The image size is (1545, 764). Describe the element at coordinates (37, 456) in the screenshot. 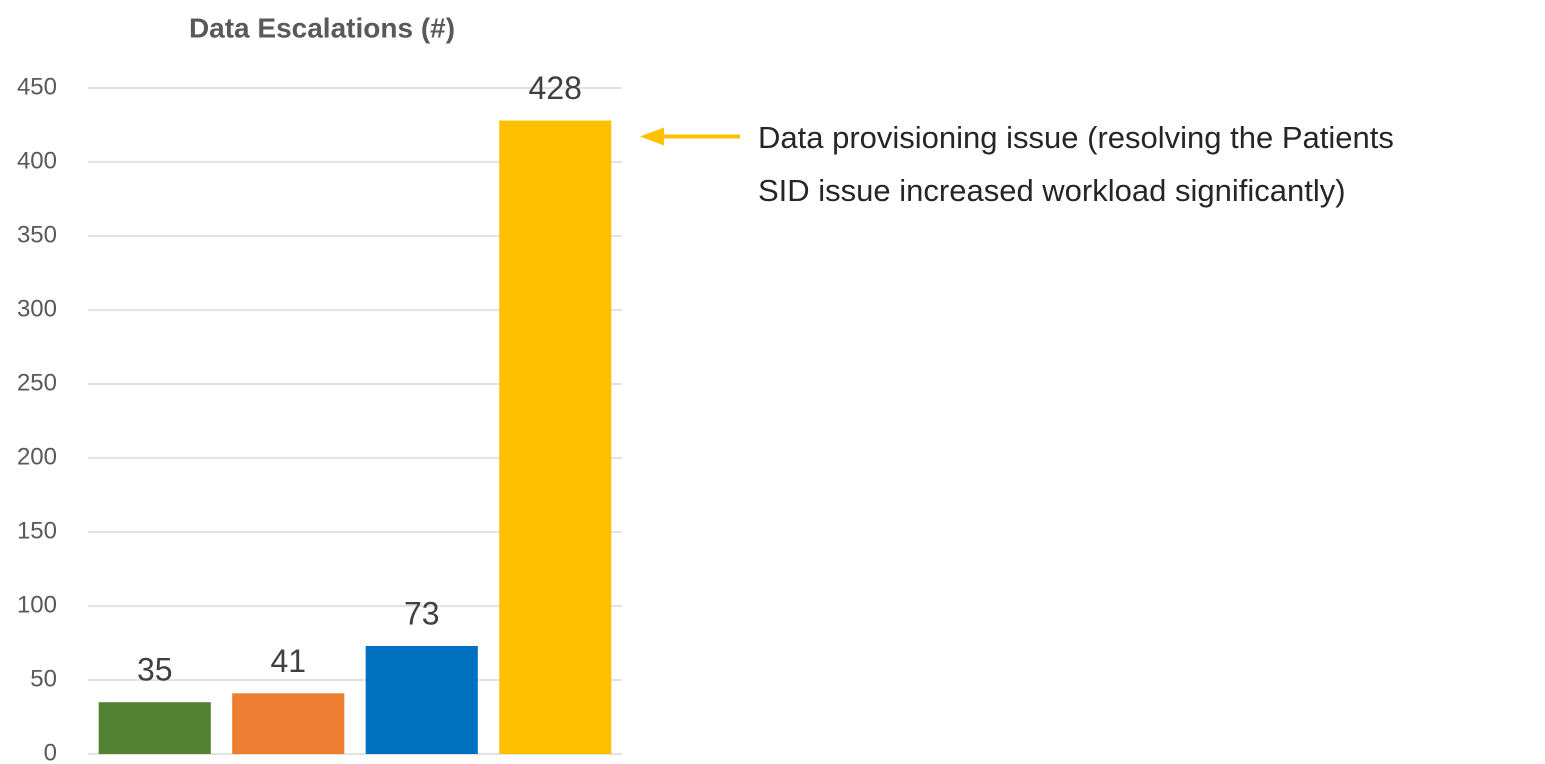

I see `y-tick-label: 200` at that location.